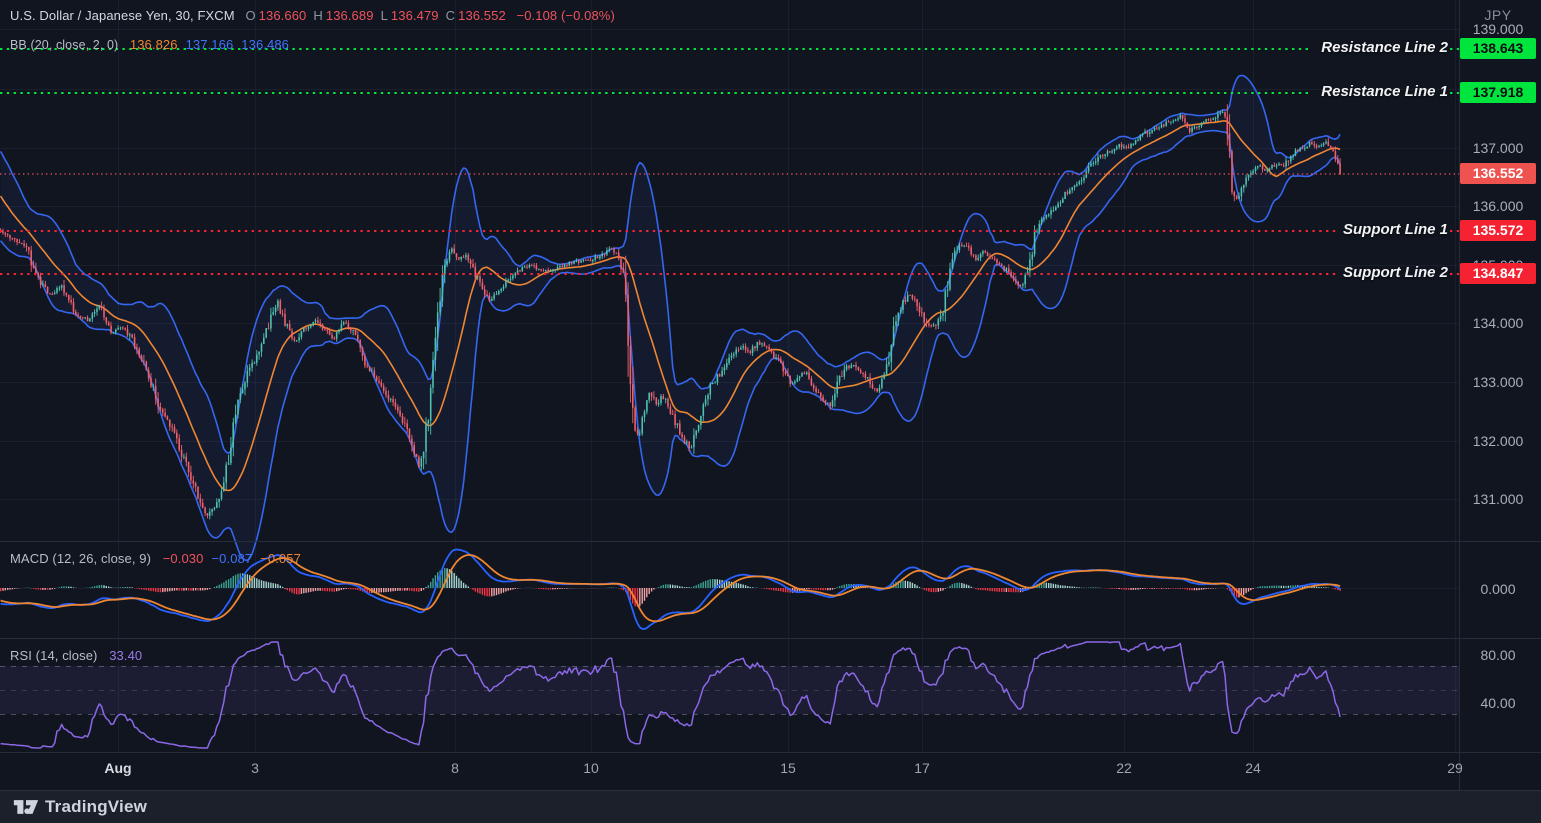 This screenshot has height=823, width=1541. I want to click on ohlc-l: L 136.479, so click(409, 15).